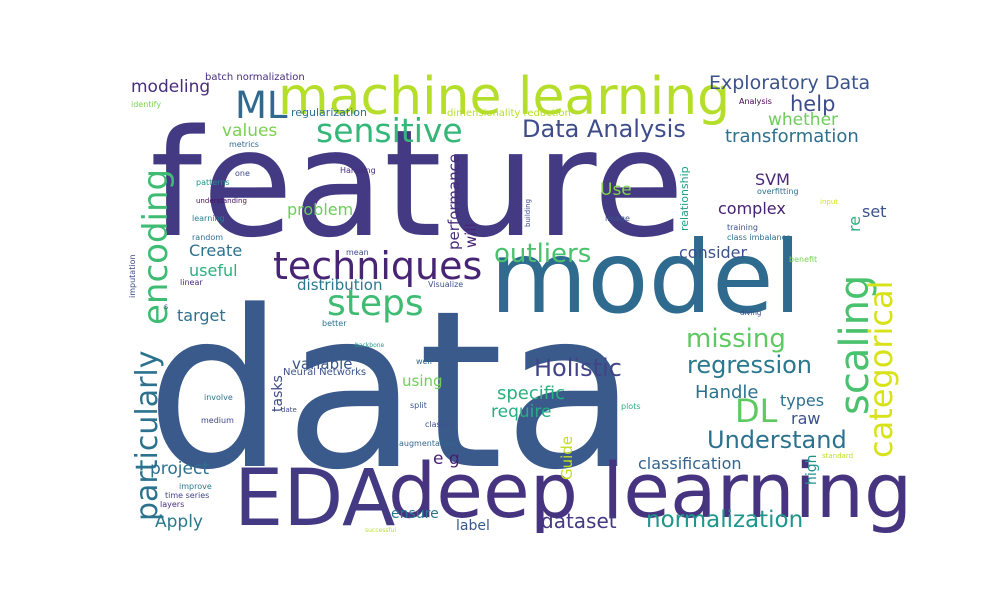  Describe the element at coordinates (191, 282) in the screenshot. I see `word-linear: linear` at that location.